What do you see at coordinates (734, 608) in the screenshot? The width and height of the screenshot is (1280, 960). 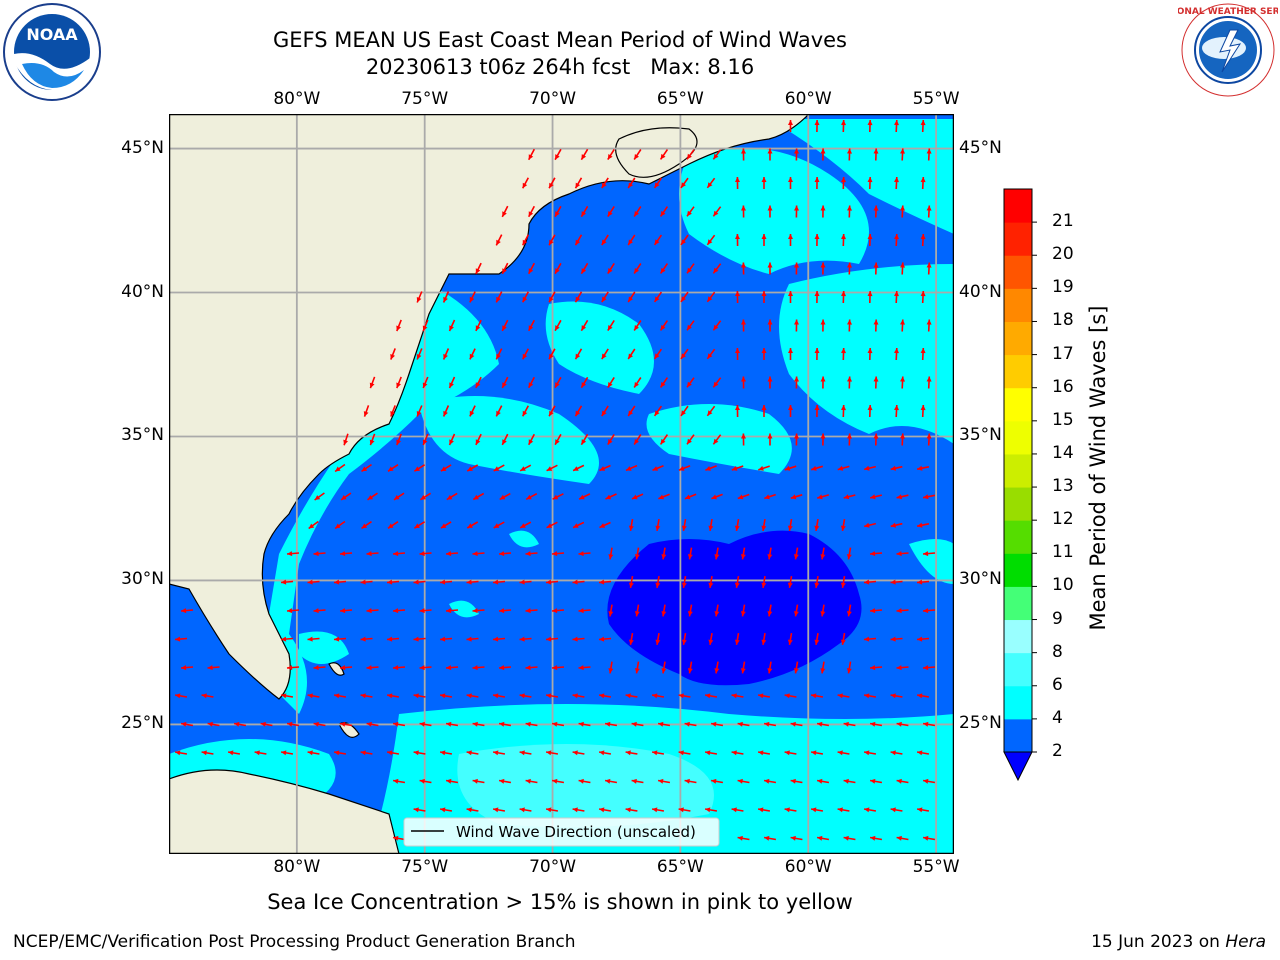 I see `period-below-2-region` at bounding box center [734, 608].